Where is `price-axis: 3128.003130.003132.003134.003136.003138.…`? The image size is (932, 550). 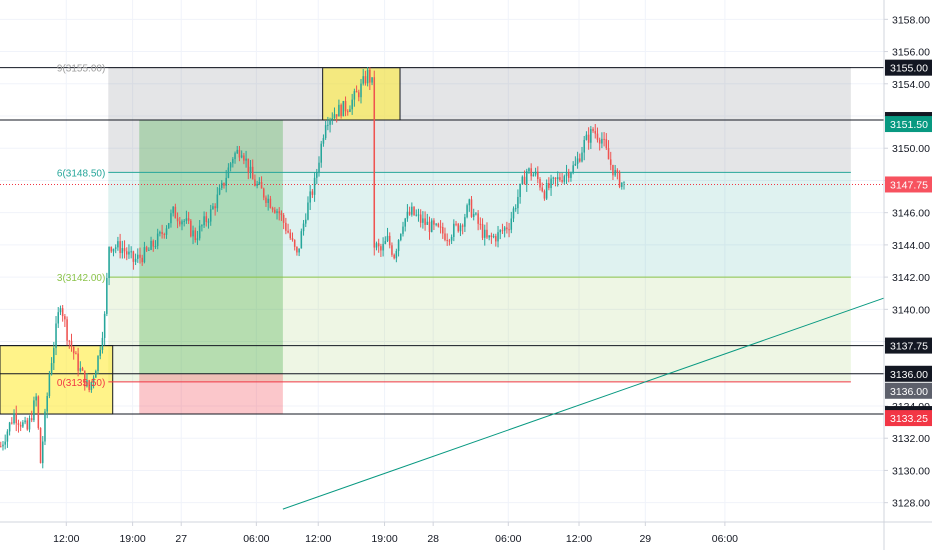 price-axis: 3128.003130.003132.003134.003136.003138.… is located at coordinates (906, 275).